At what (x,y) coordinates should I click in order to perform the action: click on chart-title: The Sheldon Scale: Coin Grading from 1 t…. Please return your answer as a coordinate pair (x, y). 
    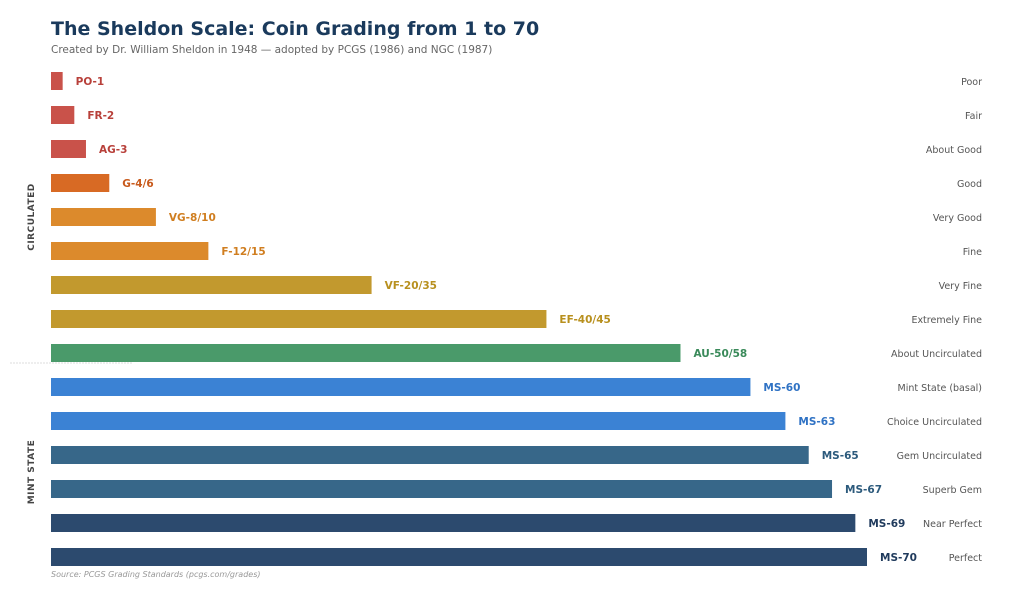
    Looking at the image, I should click on (295, 29).